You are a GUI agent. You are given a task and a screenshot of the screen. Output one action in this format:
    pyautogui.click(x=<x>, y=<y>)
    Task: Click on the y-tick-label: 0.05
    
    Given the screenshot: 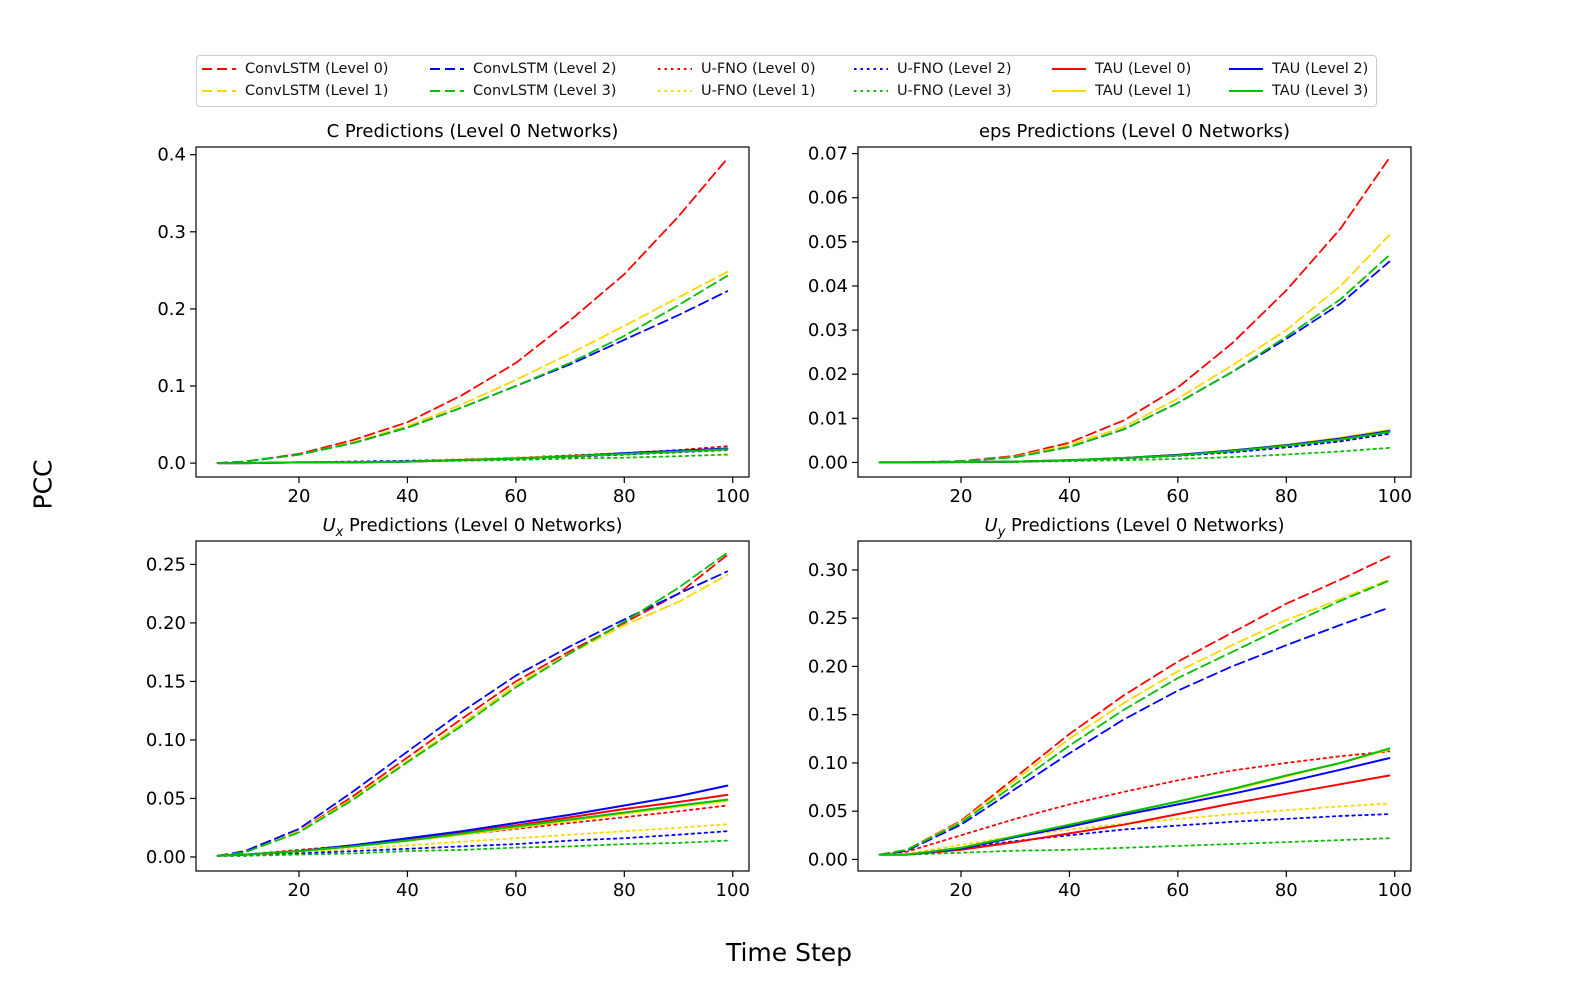 What is the action you would take?
    pyautogui.click(x=828, y=811)
    